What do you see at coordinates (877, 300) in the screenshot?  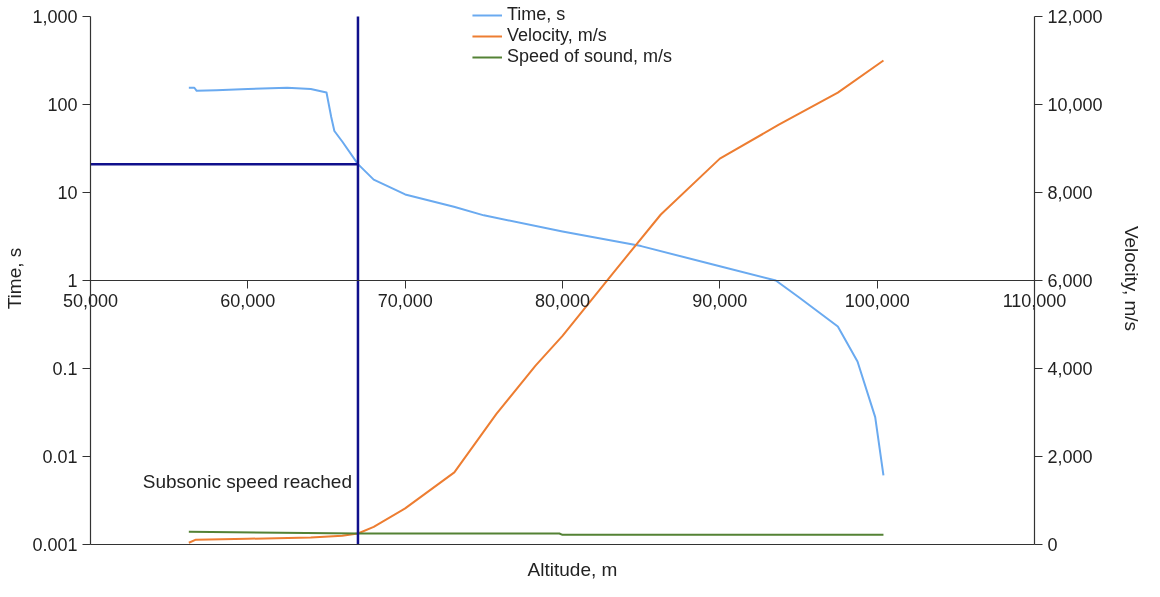 I see `x-tick-label: 100,000` at bounding box center [877, 300].